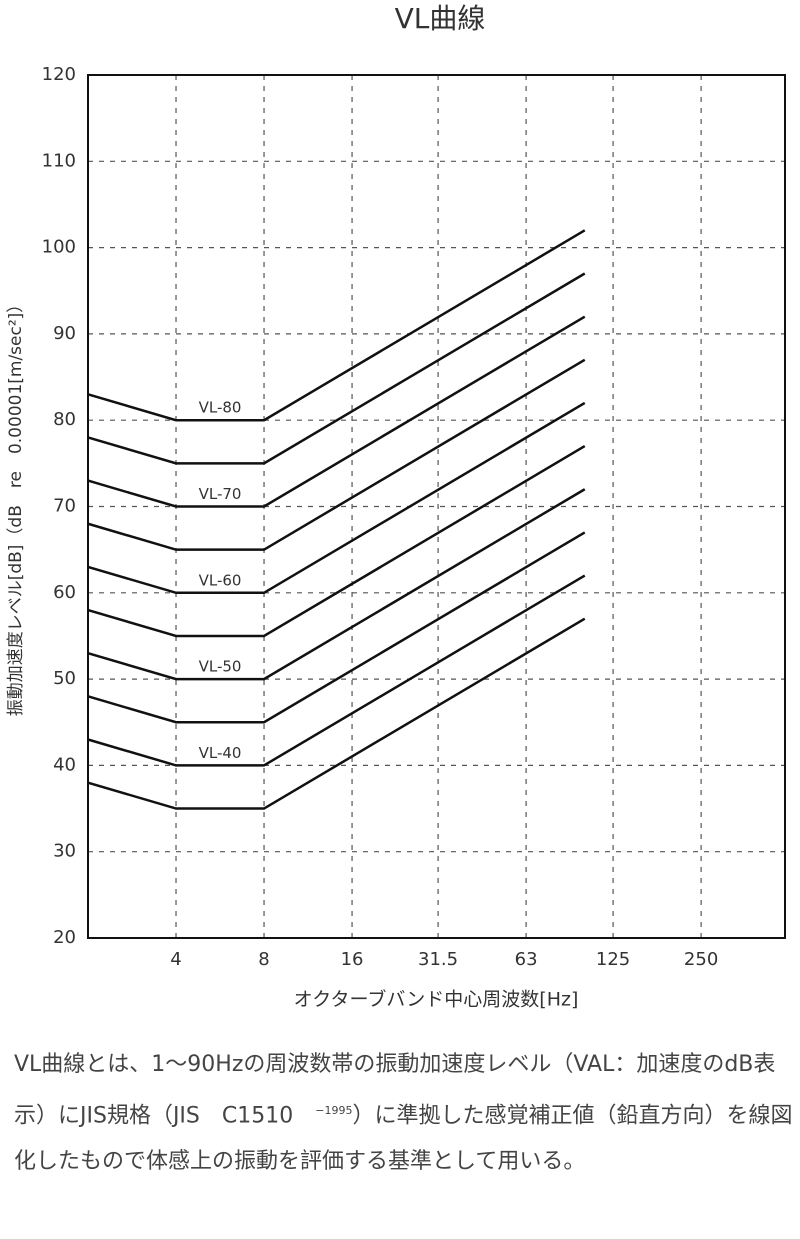  Describe the element at coordinates (64, 764) in the screenshot. I see `y-tick-label: 40` at that location.